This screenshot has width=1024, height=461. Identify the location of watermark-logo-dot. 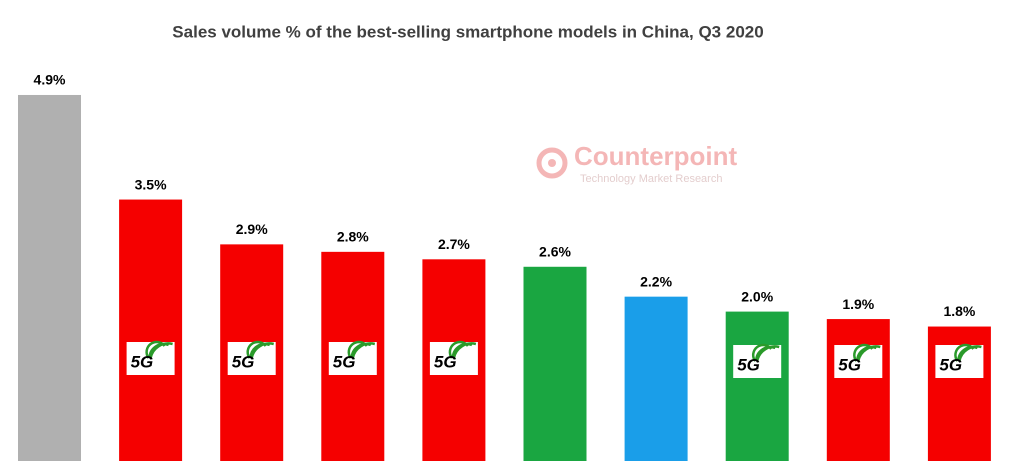
(552, 163).